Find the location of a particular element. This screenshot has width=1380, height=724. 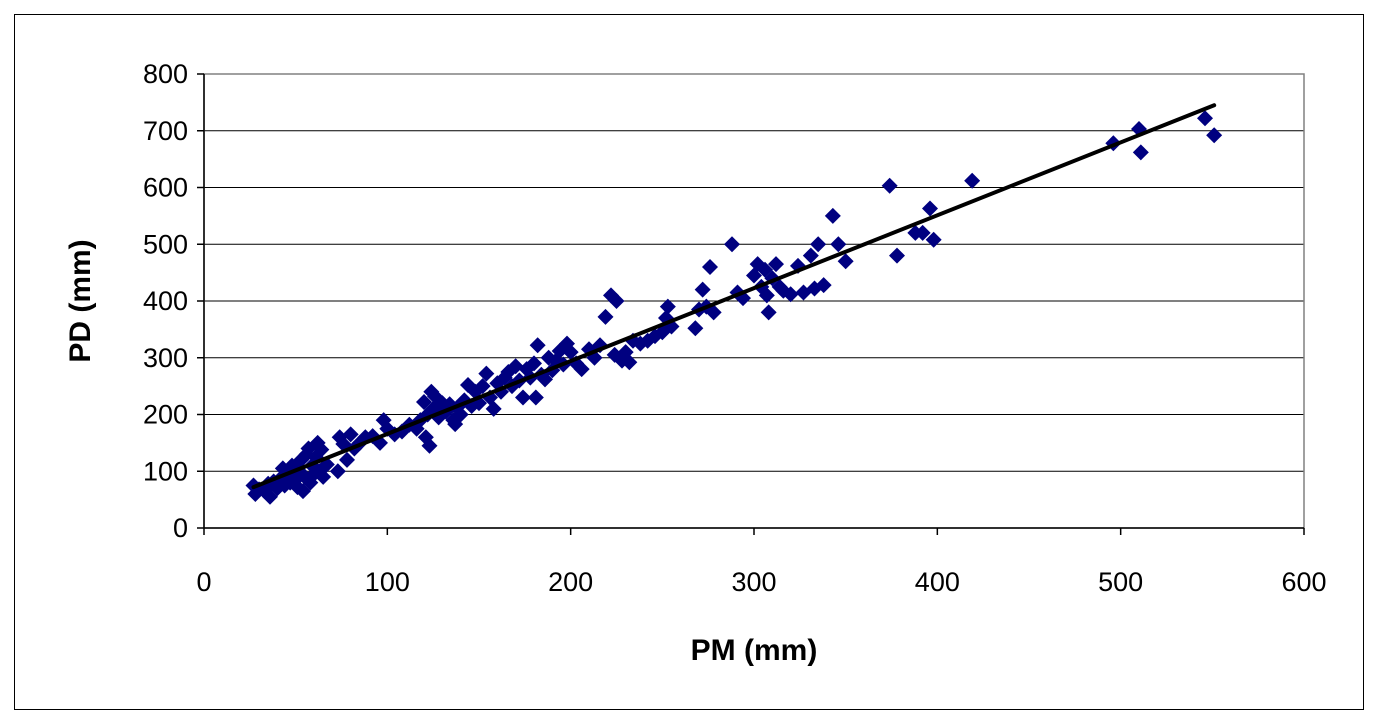

y-tick-label-500: 500 is located at coordinates (165, 244).